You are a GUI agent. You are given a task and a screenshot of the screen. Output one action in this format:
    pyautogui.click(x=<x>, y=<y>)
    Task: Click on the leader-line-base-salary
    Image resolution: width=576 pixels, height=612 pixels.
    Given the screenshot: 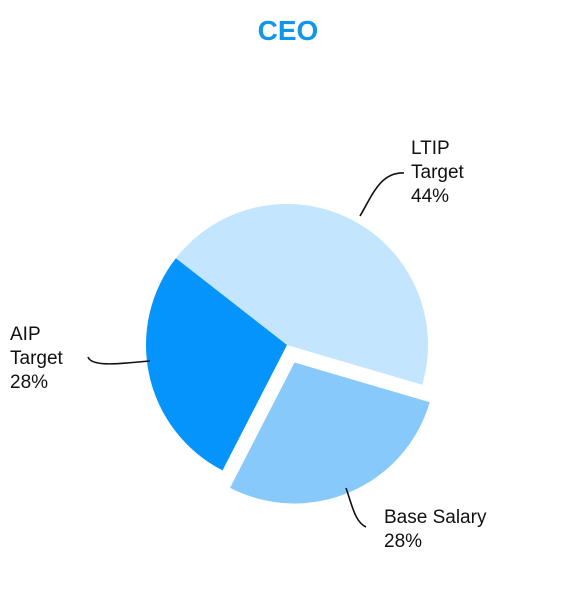 What is the action you would take?
    pyautogui.click(x=356, y=507)
    